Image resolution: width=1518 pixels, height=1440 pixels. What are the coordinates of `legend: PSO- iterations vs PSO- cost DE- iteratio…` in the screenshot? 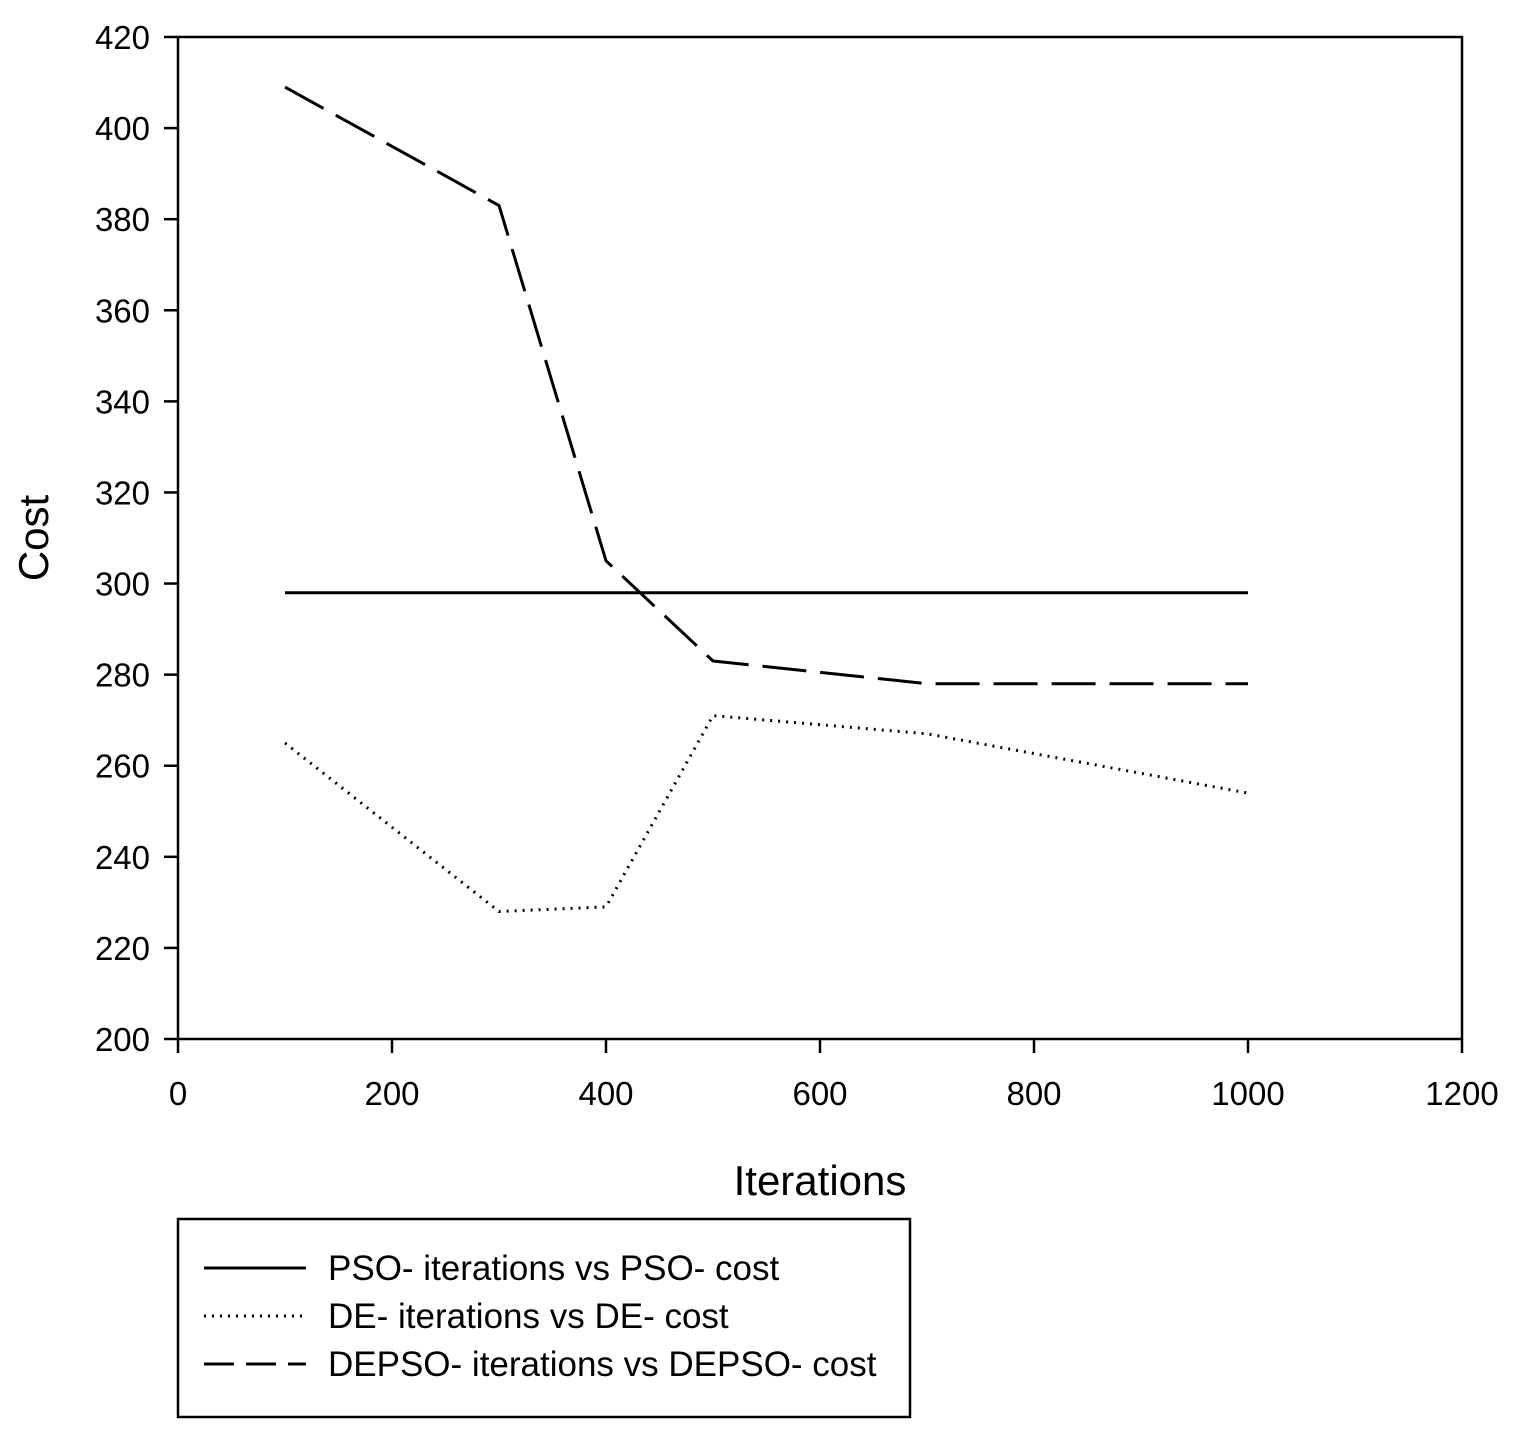 It's located at (544, 1318).